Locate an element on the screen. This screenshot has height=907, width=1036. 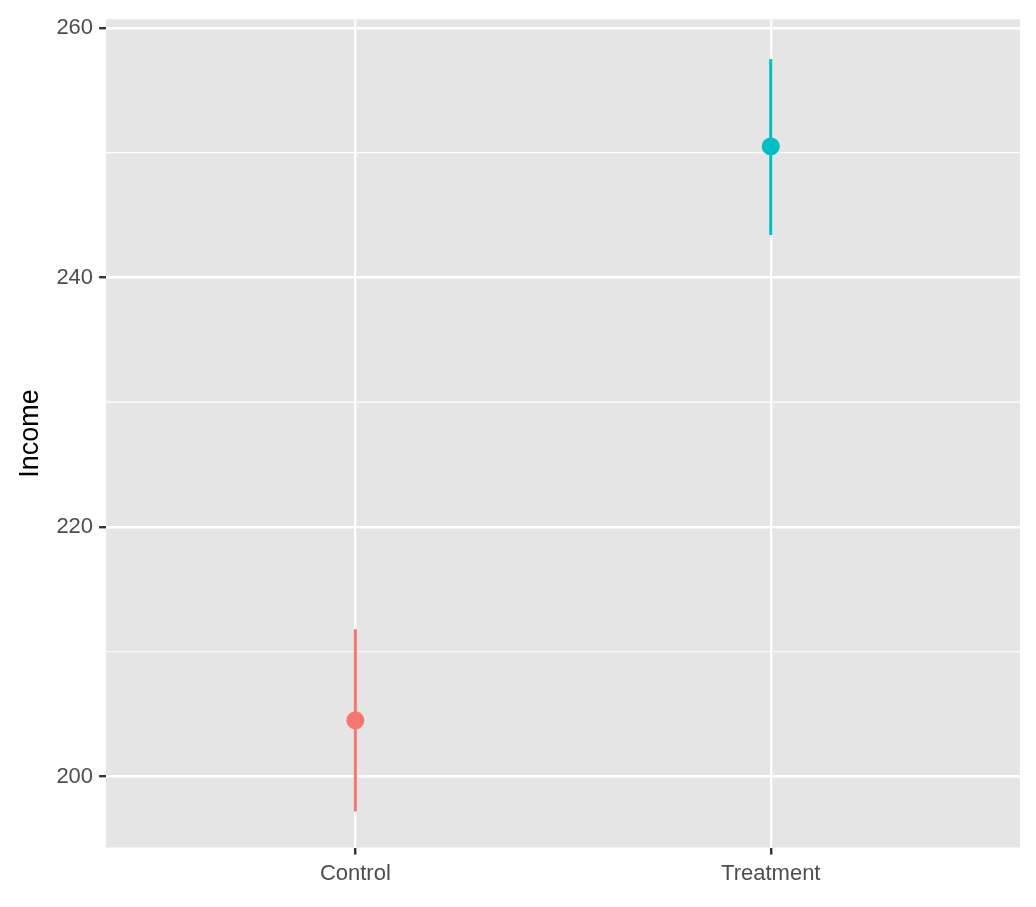
y-axis-title: Income is located at coordinates (28, 433).